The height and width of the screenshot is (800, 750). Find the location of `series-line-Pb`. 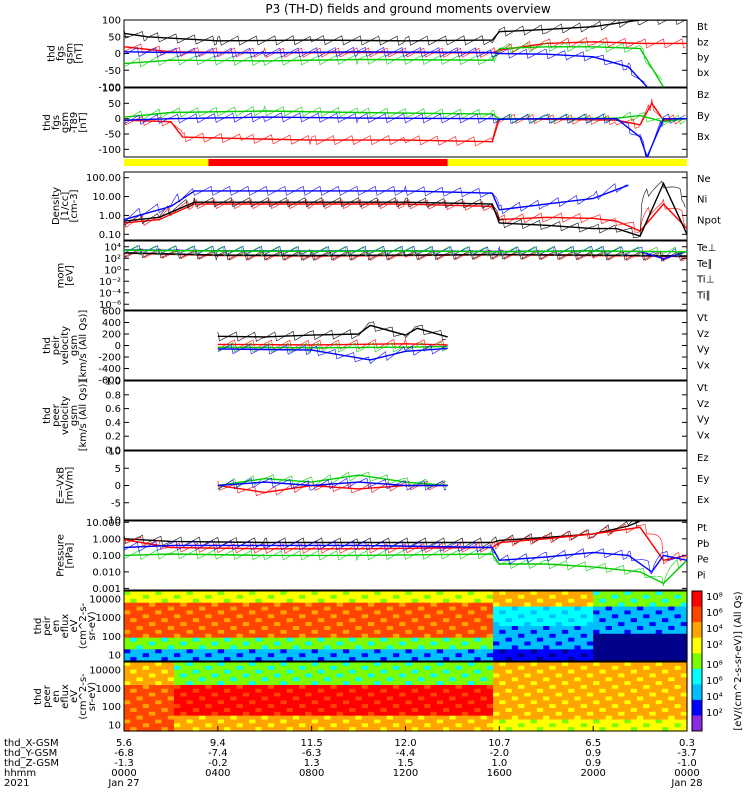

series-line-Pb is located at coordinates (405, 544).